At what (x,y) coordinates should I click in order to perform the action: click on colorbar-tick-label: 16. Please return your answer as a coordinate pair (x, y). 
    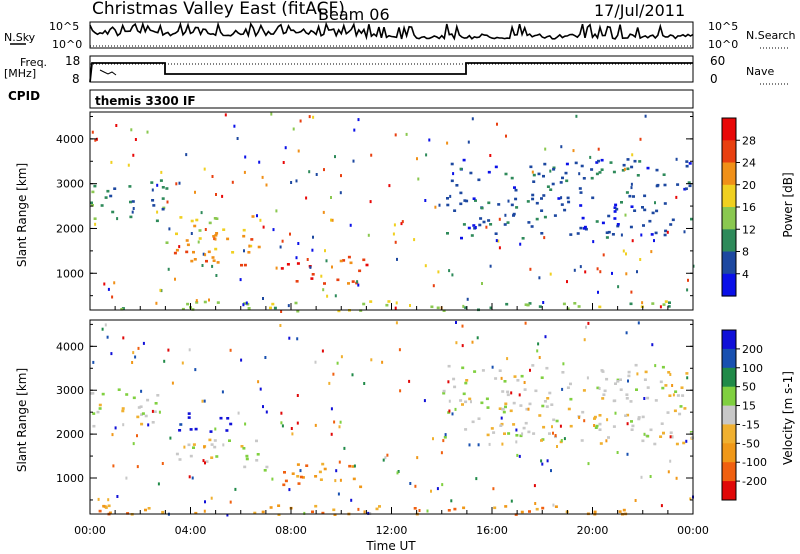
    Looking at the image, I should click on (749, 207).